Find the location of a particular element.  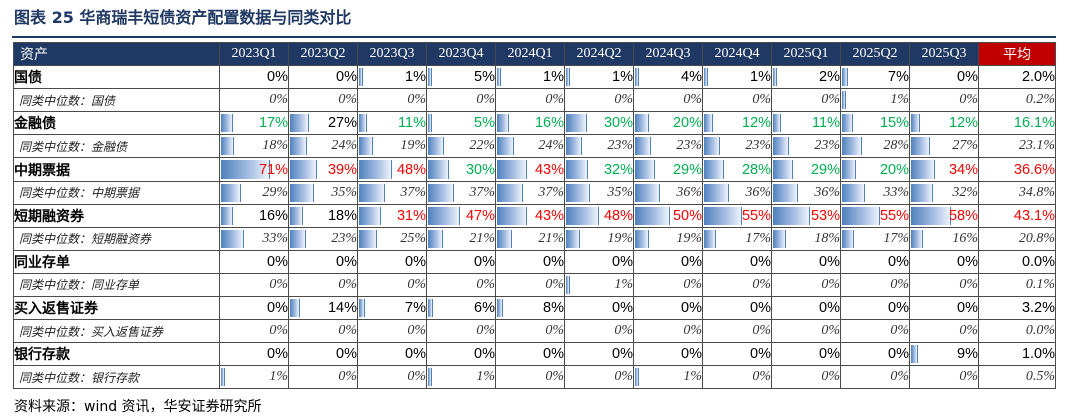

header-quarter: 2023Q4 is located at coordinates (461, 54).